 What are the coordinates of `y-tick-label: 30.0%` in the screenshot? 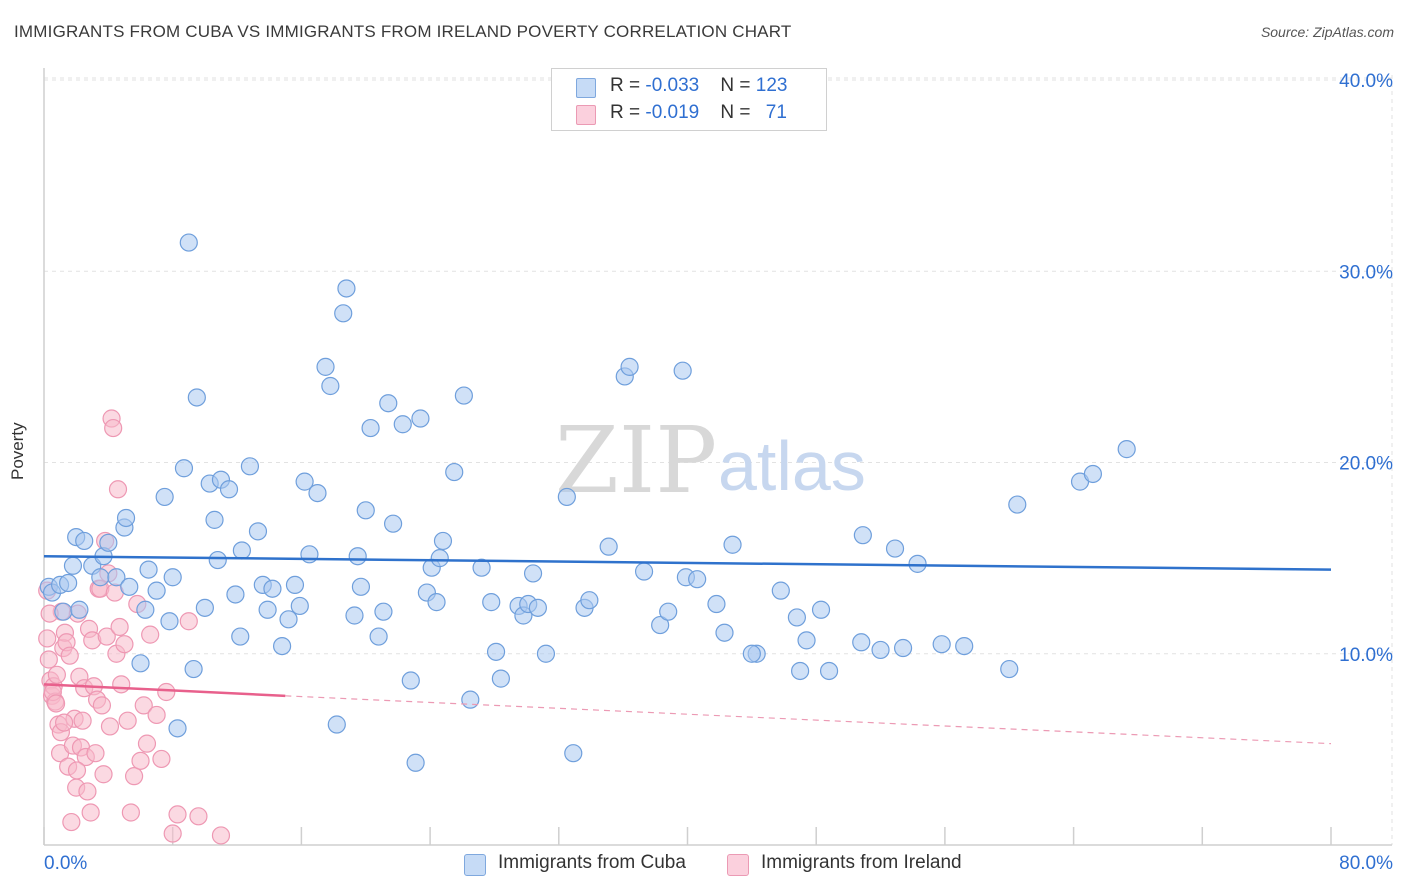 It's located at (1366, 272).